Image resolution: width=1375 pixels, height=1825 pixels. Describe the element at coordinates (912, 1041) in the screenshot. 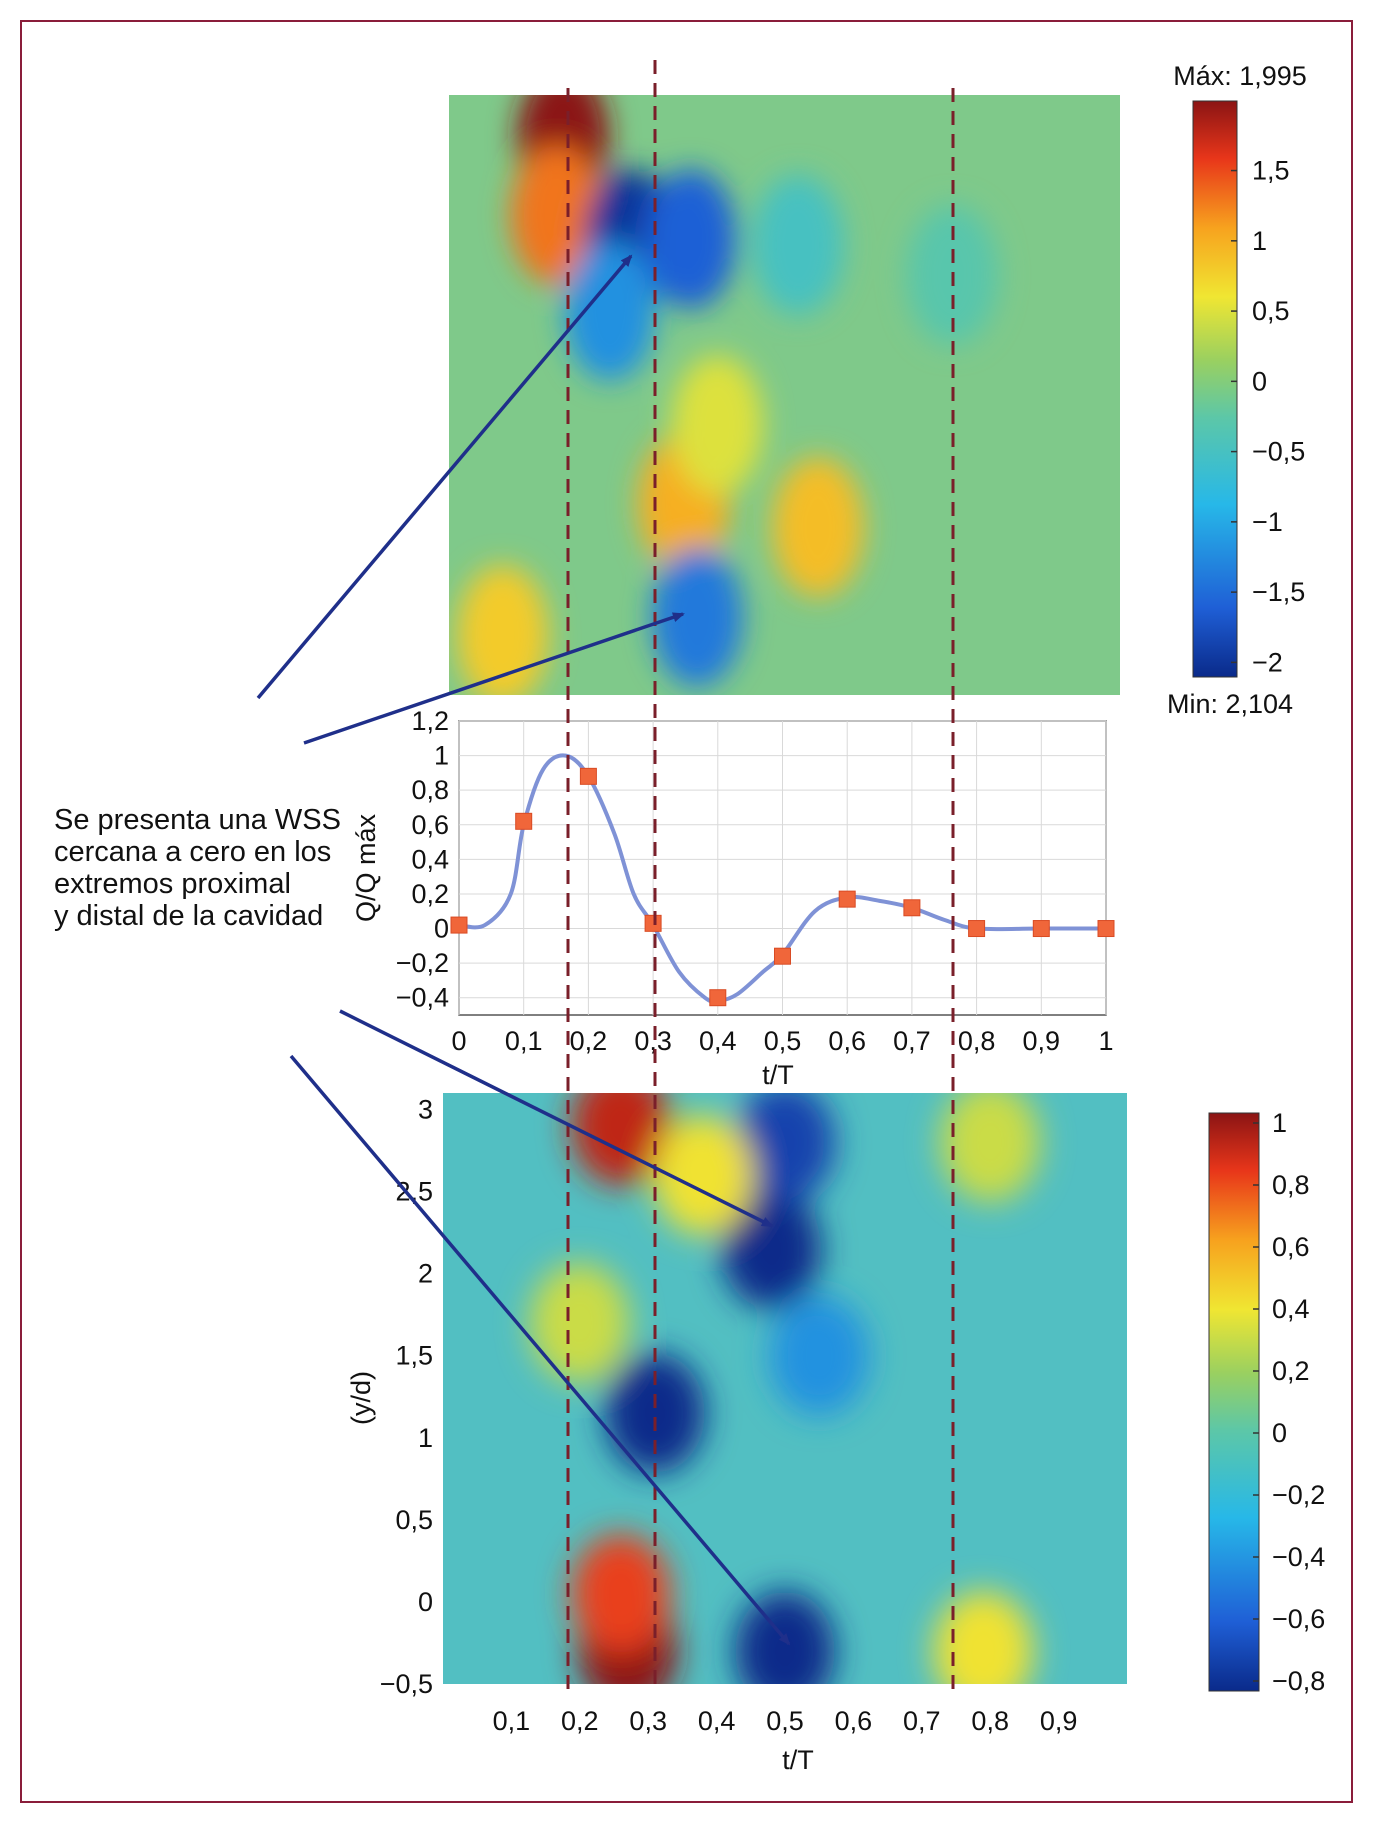

I see `flow-x-tick-7: 0,7` at that location.